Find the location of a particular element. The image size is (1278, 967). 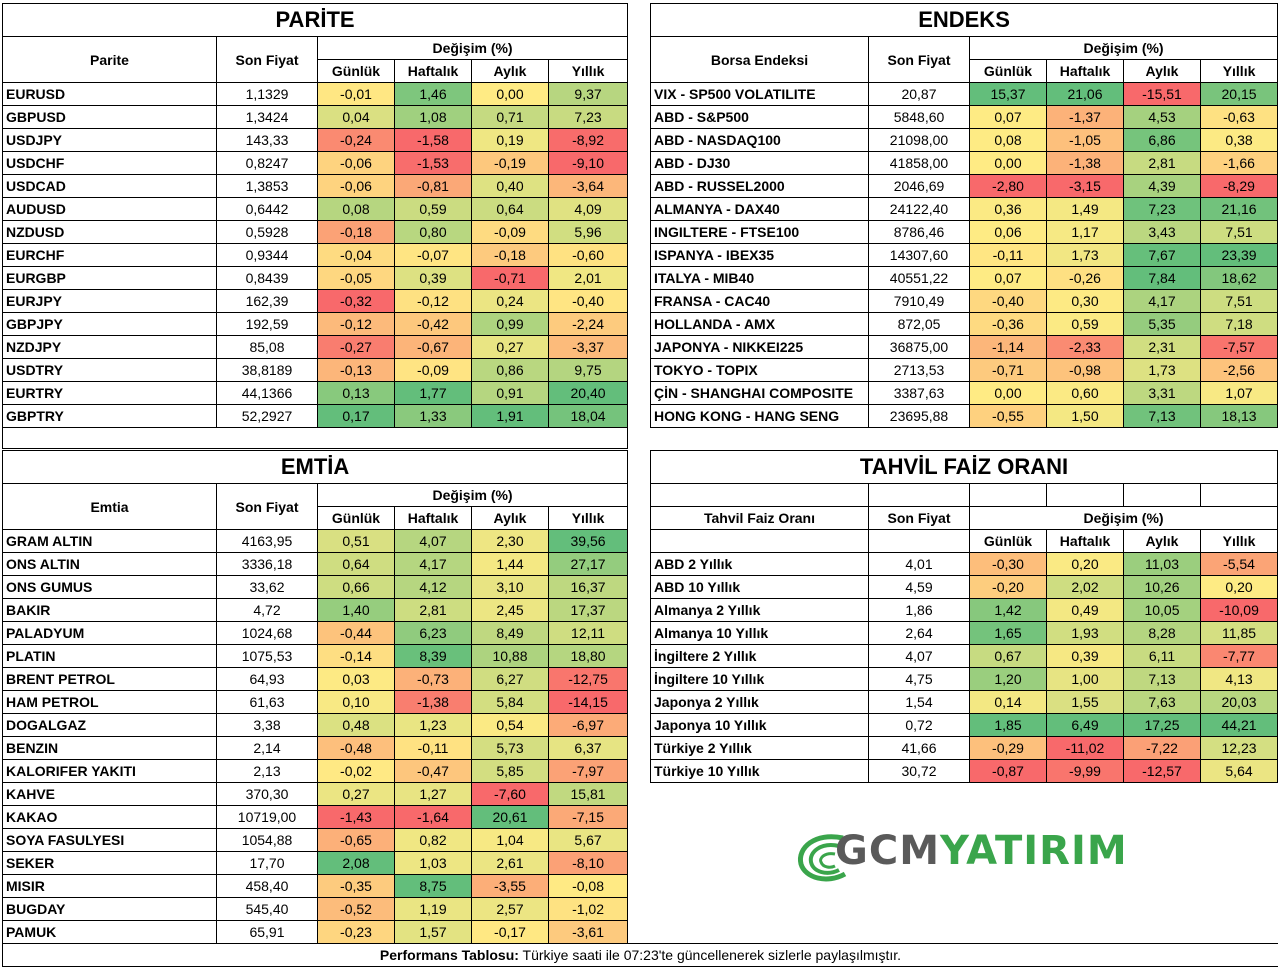

footer-label: Performans Tablosu: is located at coordinates (449, 955).